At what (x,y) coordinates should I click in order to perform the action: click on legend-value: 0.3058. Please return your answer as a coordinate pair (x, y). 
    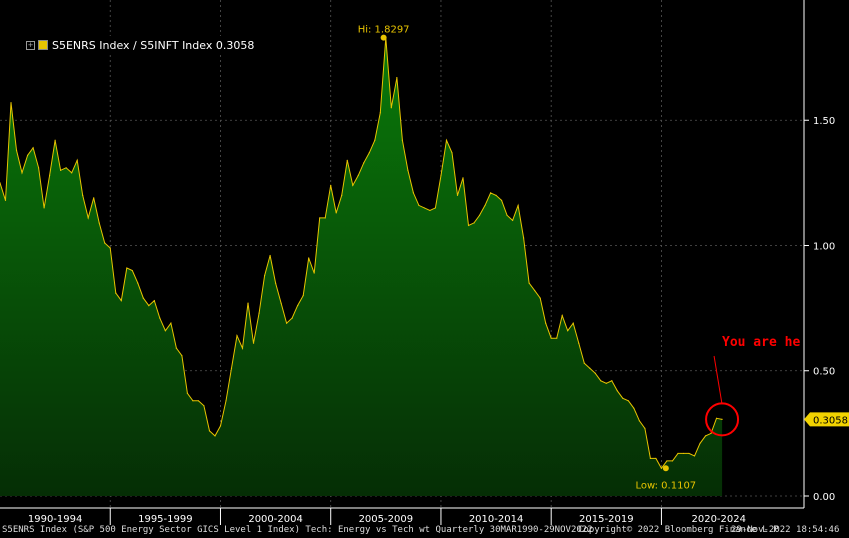
    Looking at the image, I should click on (235, 45).